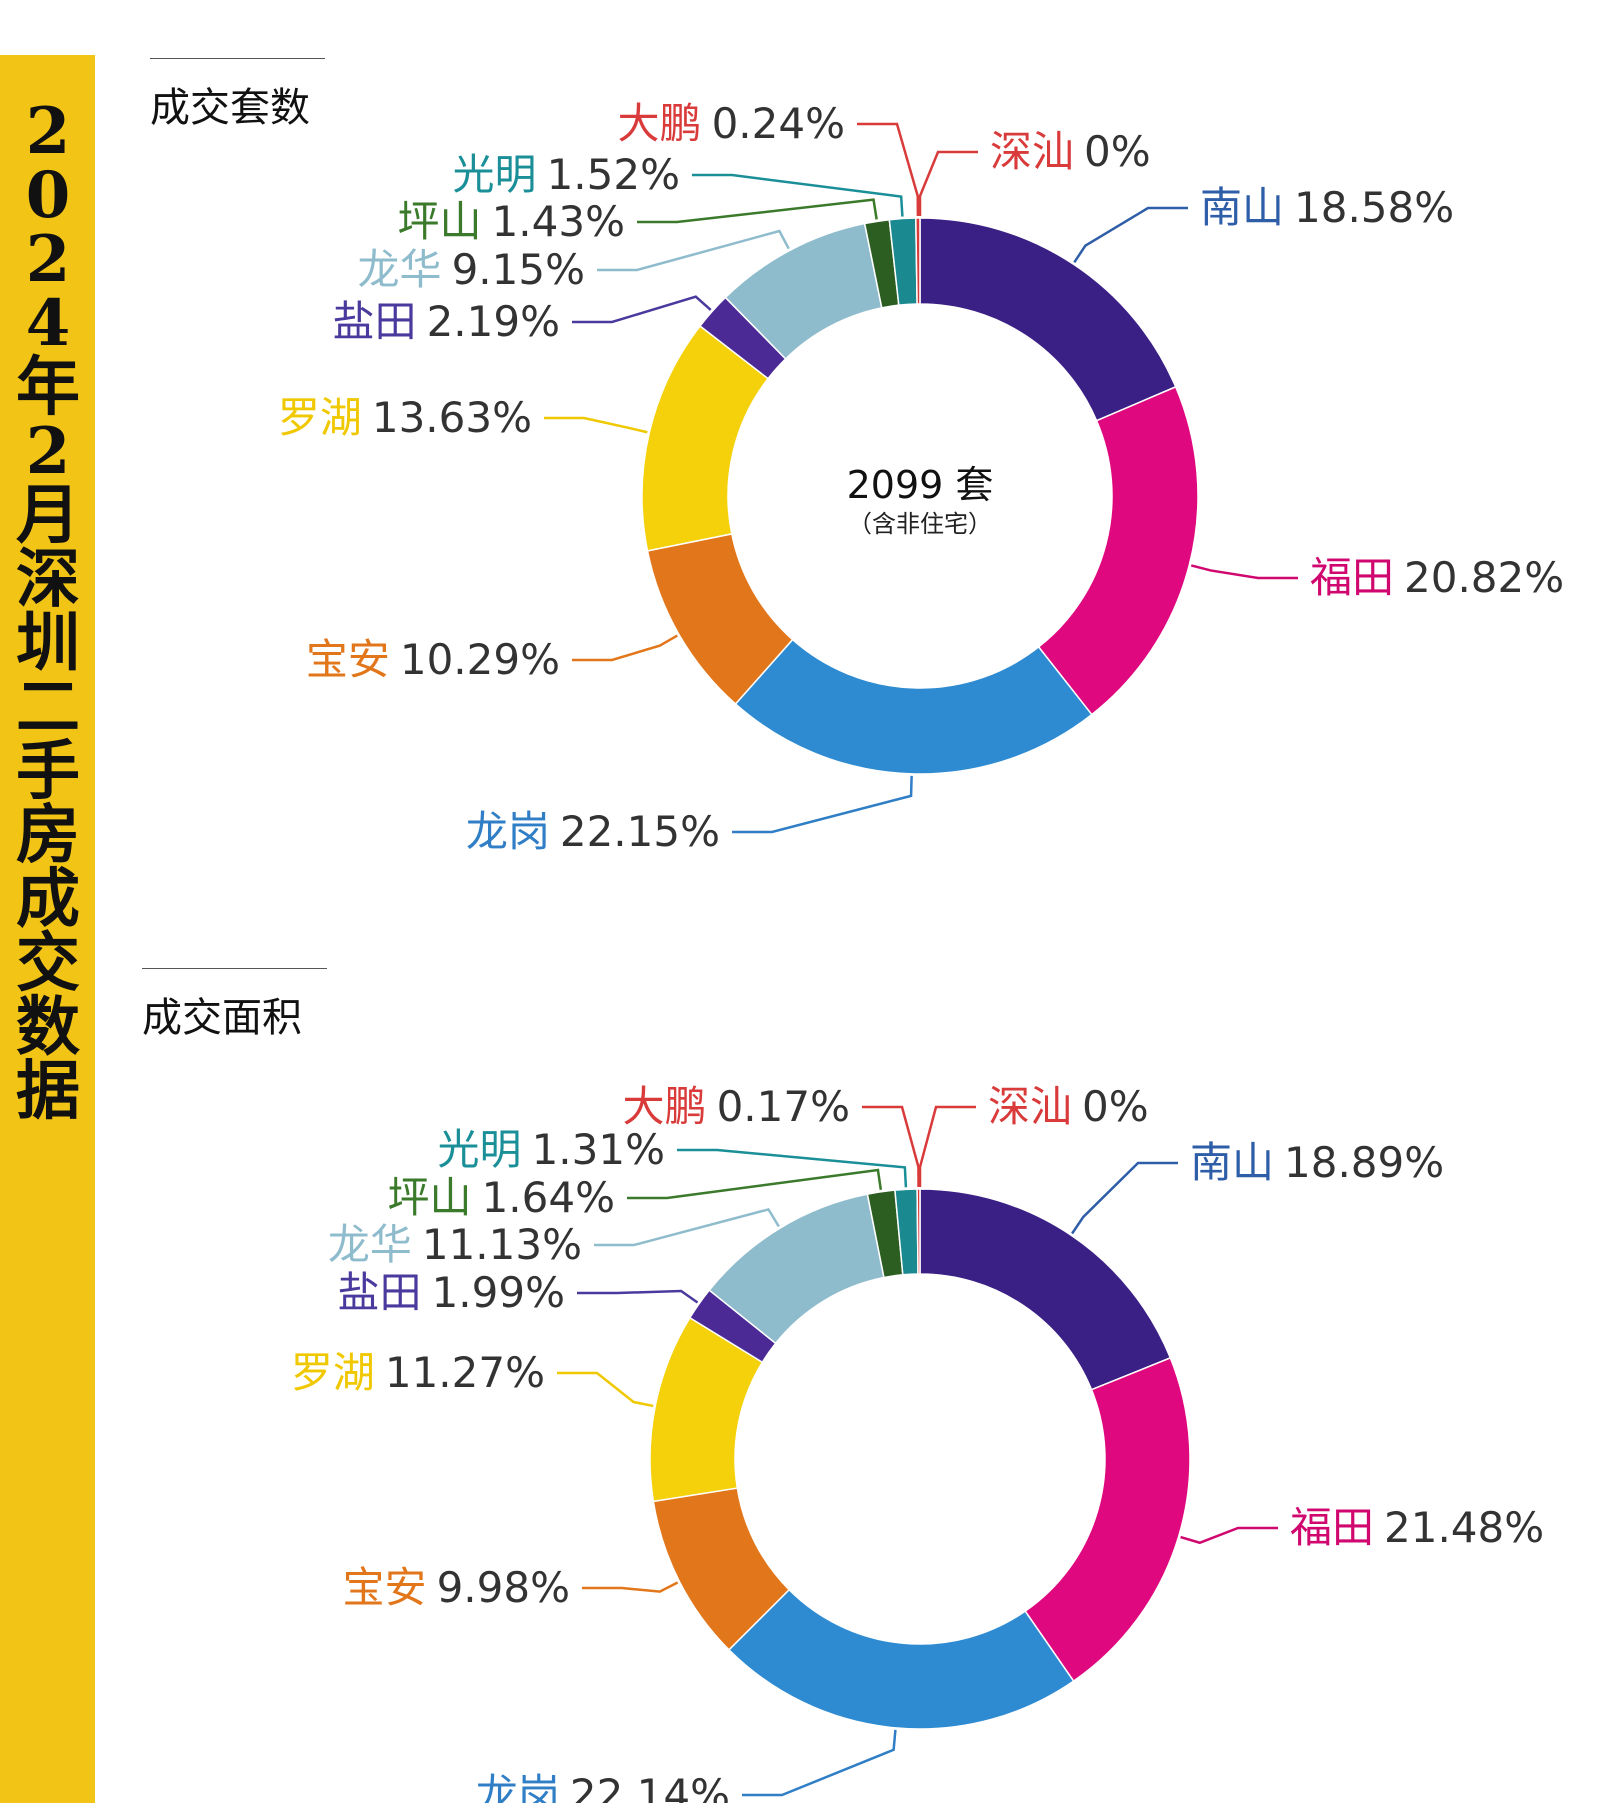  I want to click on slice-value-0-1: 20.82%, so click(1484, 577).